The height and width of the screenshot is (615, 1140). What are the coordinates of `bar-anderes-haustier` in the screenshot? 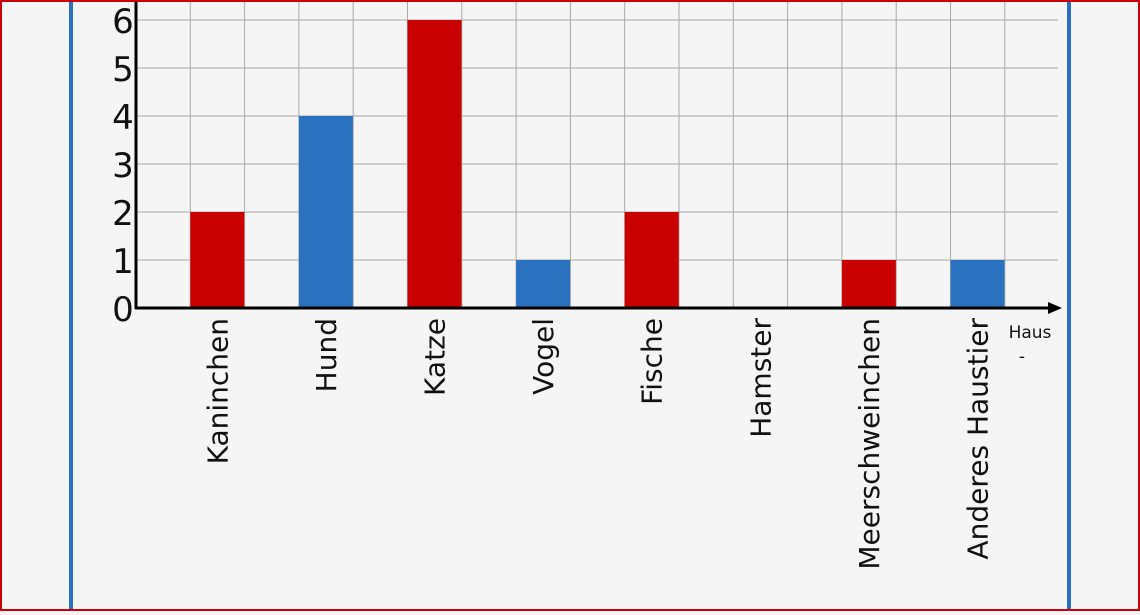 It's located at (977, 284).